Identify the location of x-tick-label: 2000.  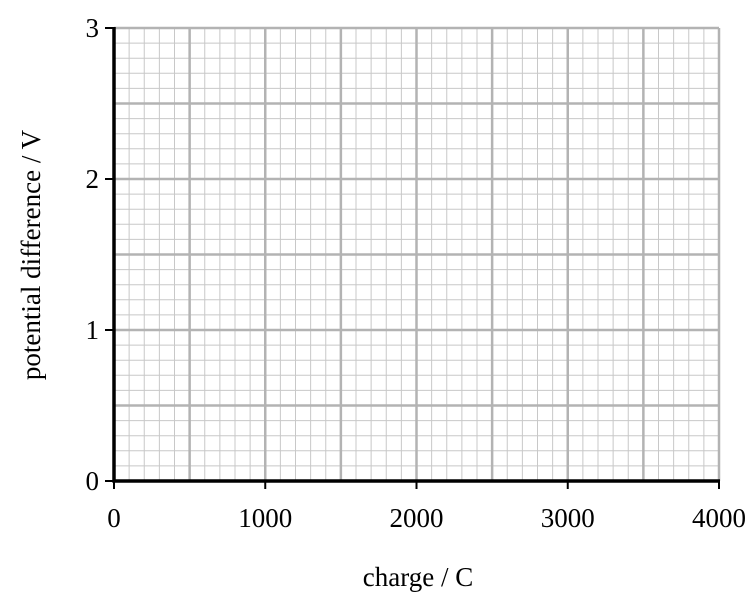
(417, 518).